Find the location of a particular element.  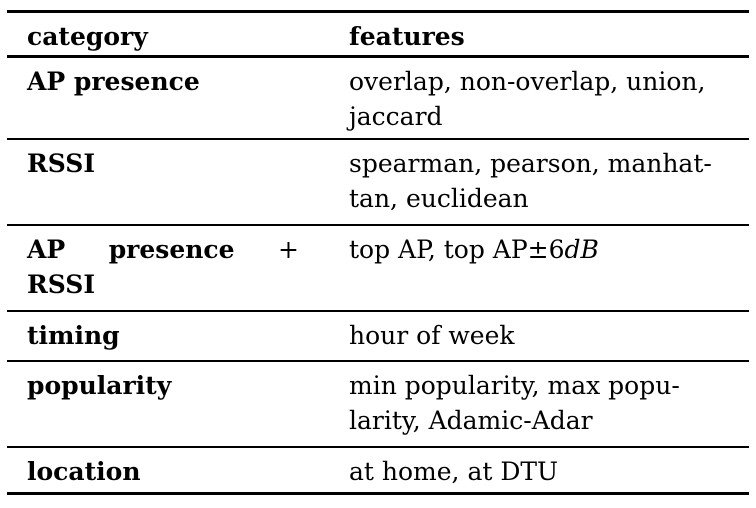

category-plus: + is located at coordinates (288, 249).